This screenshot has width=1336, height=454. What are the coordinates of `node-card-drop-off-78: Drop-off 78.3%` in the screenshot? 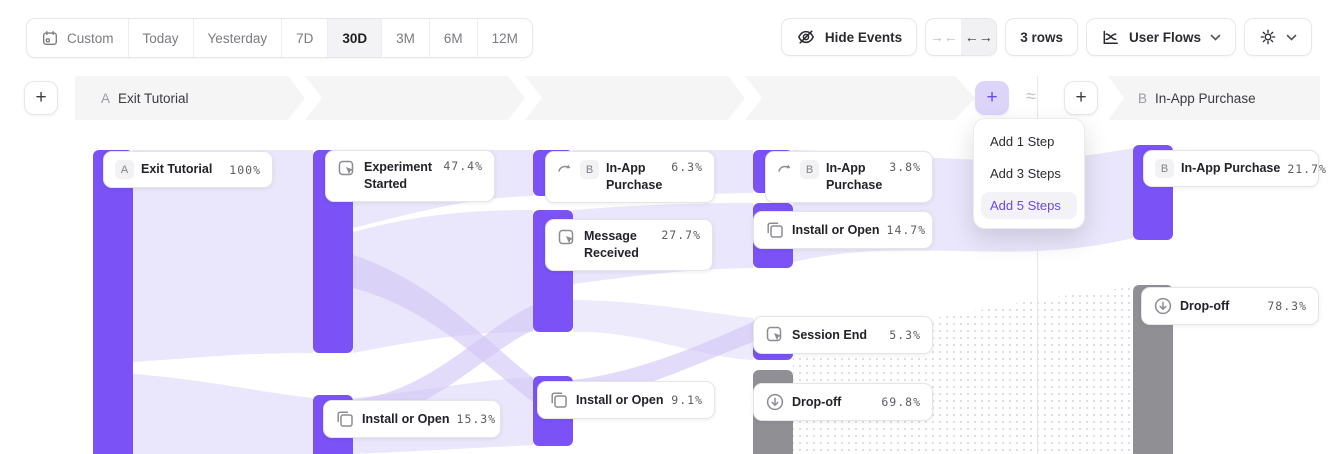 It's located at (1230, 306).